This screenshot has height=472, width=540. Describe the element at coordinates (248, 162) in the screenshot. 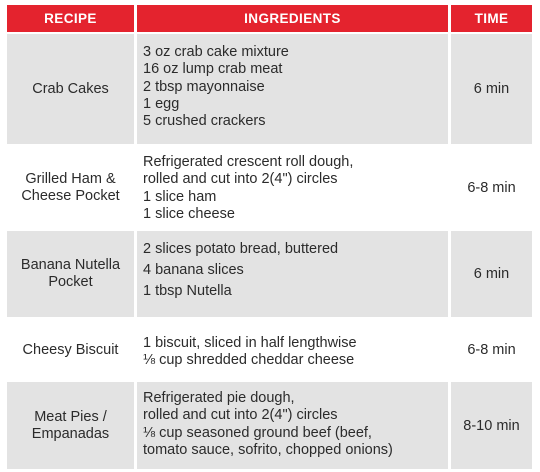

I see `ingredient-line: Refrigerated crescent roll dough,` at that location.